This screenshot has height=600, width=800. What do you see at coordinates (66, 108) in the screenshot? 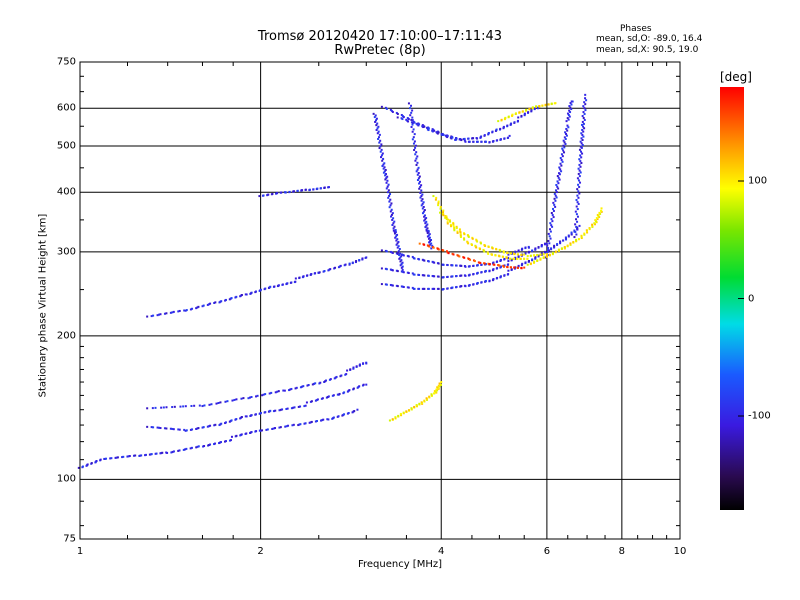
I see `y-tick-label: 600` at bounding box center [66, 108].